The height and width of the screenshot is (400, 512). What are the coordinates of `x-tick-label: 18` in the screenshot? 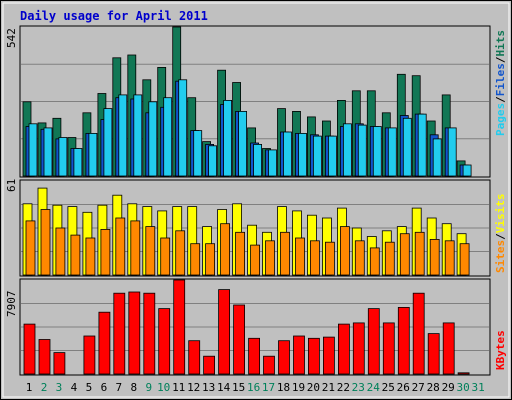 It's located at (283, 387).